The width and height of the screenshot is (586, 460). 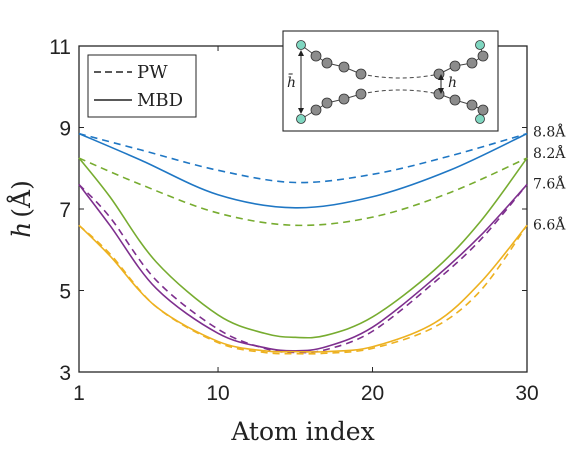 What do you see at coordinates (549, 132) in the screenshot?
I see `series-end-label: 8.8Å` at bounding box center [549, 132].